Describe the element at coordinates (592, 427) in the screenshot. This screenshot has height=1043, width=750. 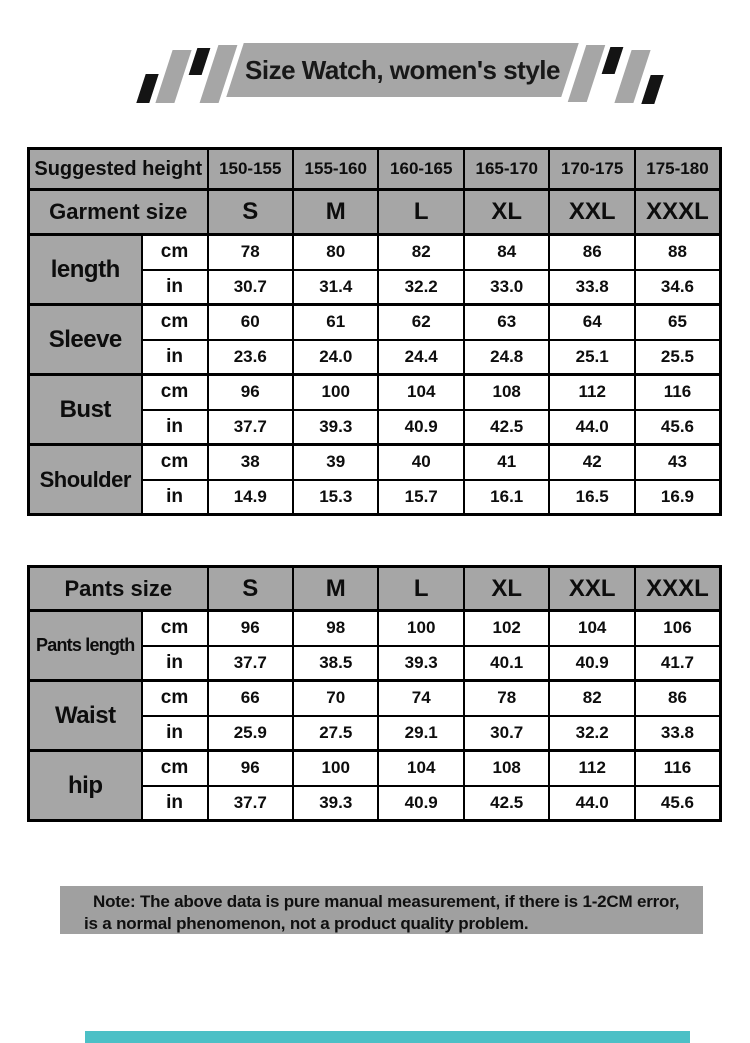
I see `value-cell: 44.0` at that location.